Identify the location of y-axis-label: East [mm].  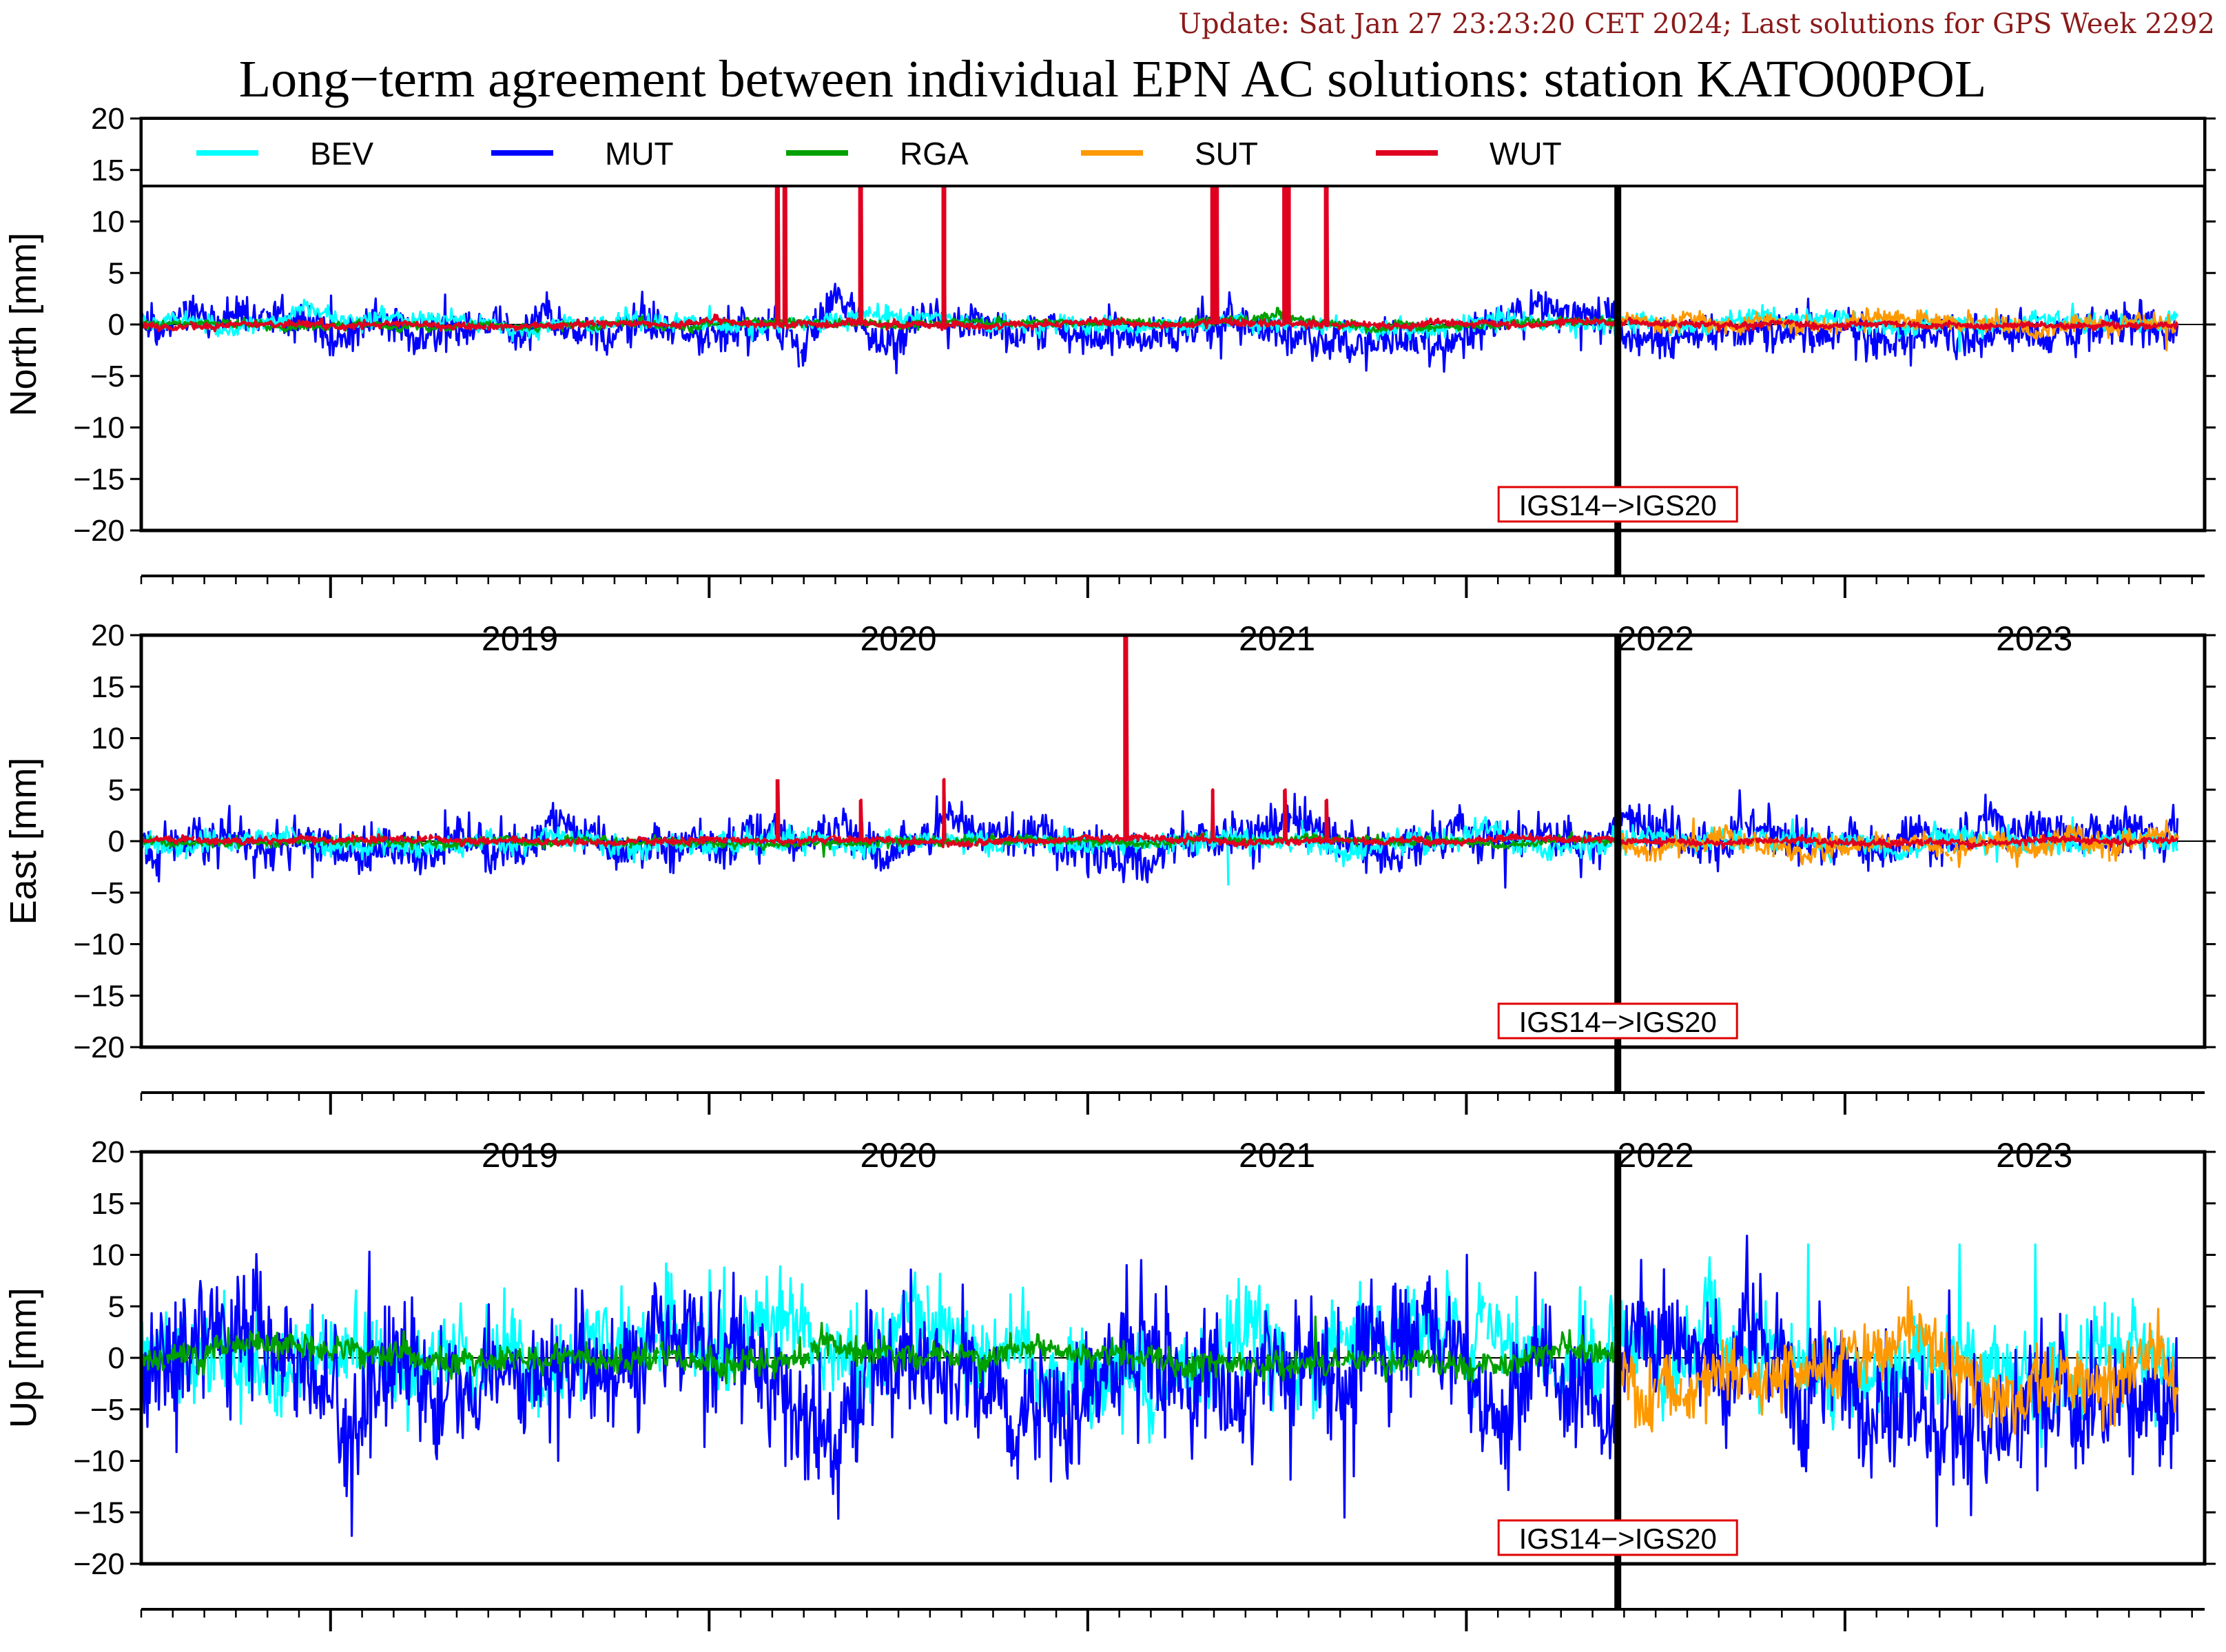
(23, 841).